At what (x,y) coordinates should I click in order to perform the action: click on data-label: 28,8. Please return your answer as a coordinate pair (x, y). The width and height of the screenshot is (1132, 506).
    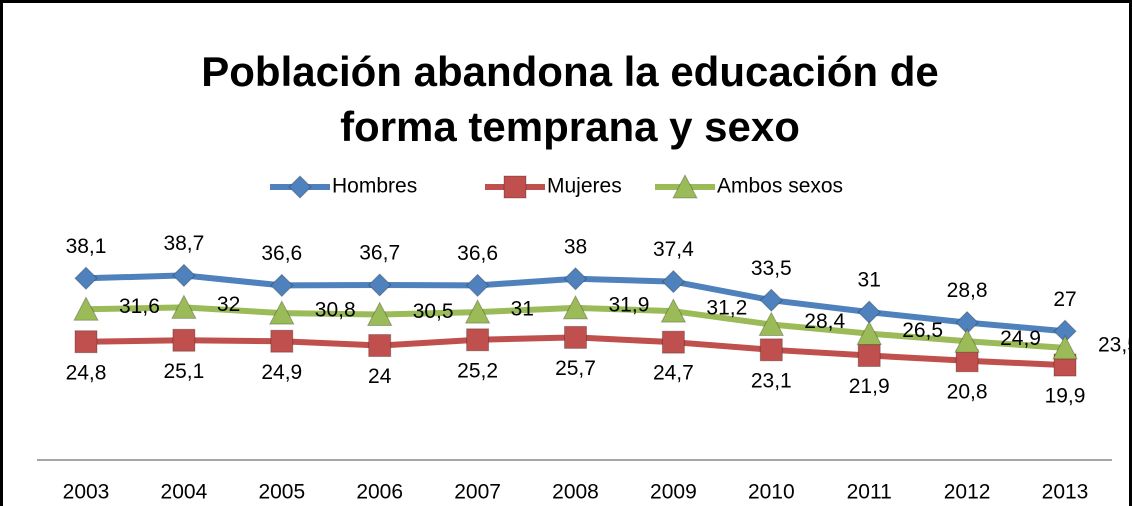
    Looking at the image, I should click on (967, 290).